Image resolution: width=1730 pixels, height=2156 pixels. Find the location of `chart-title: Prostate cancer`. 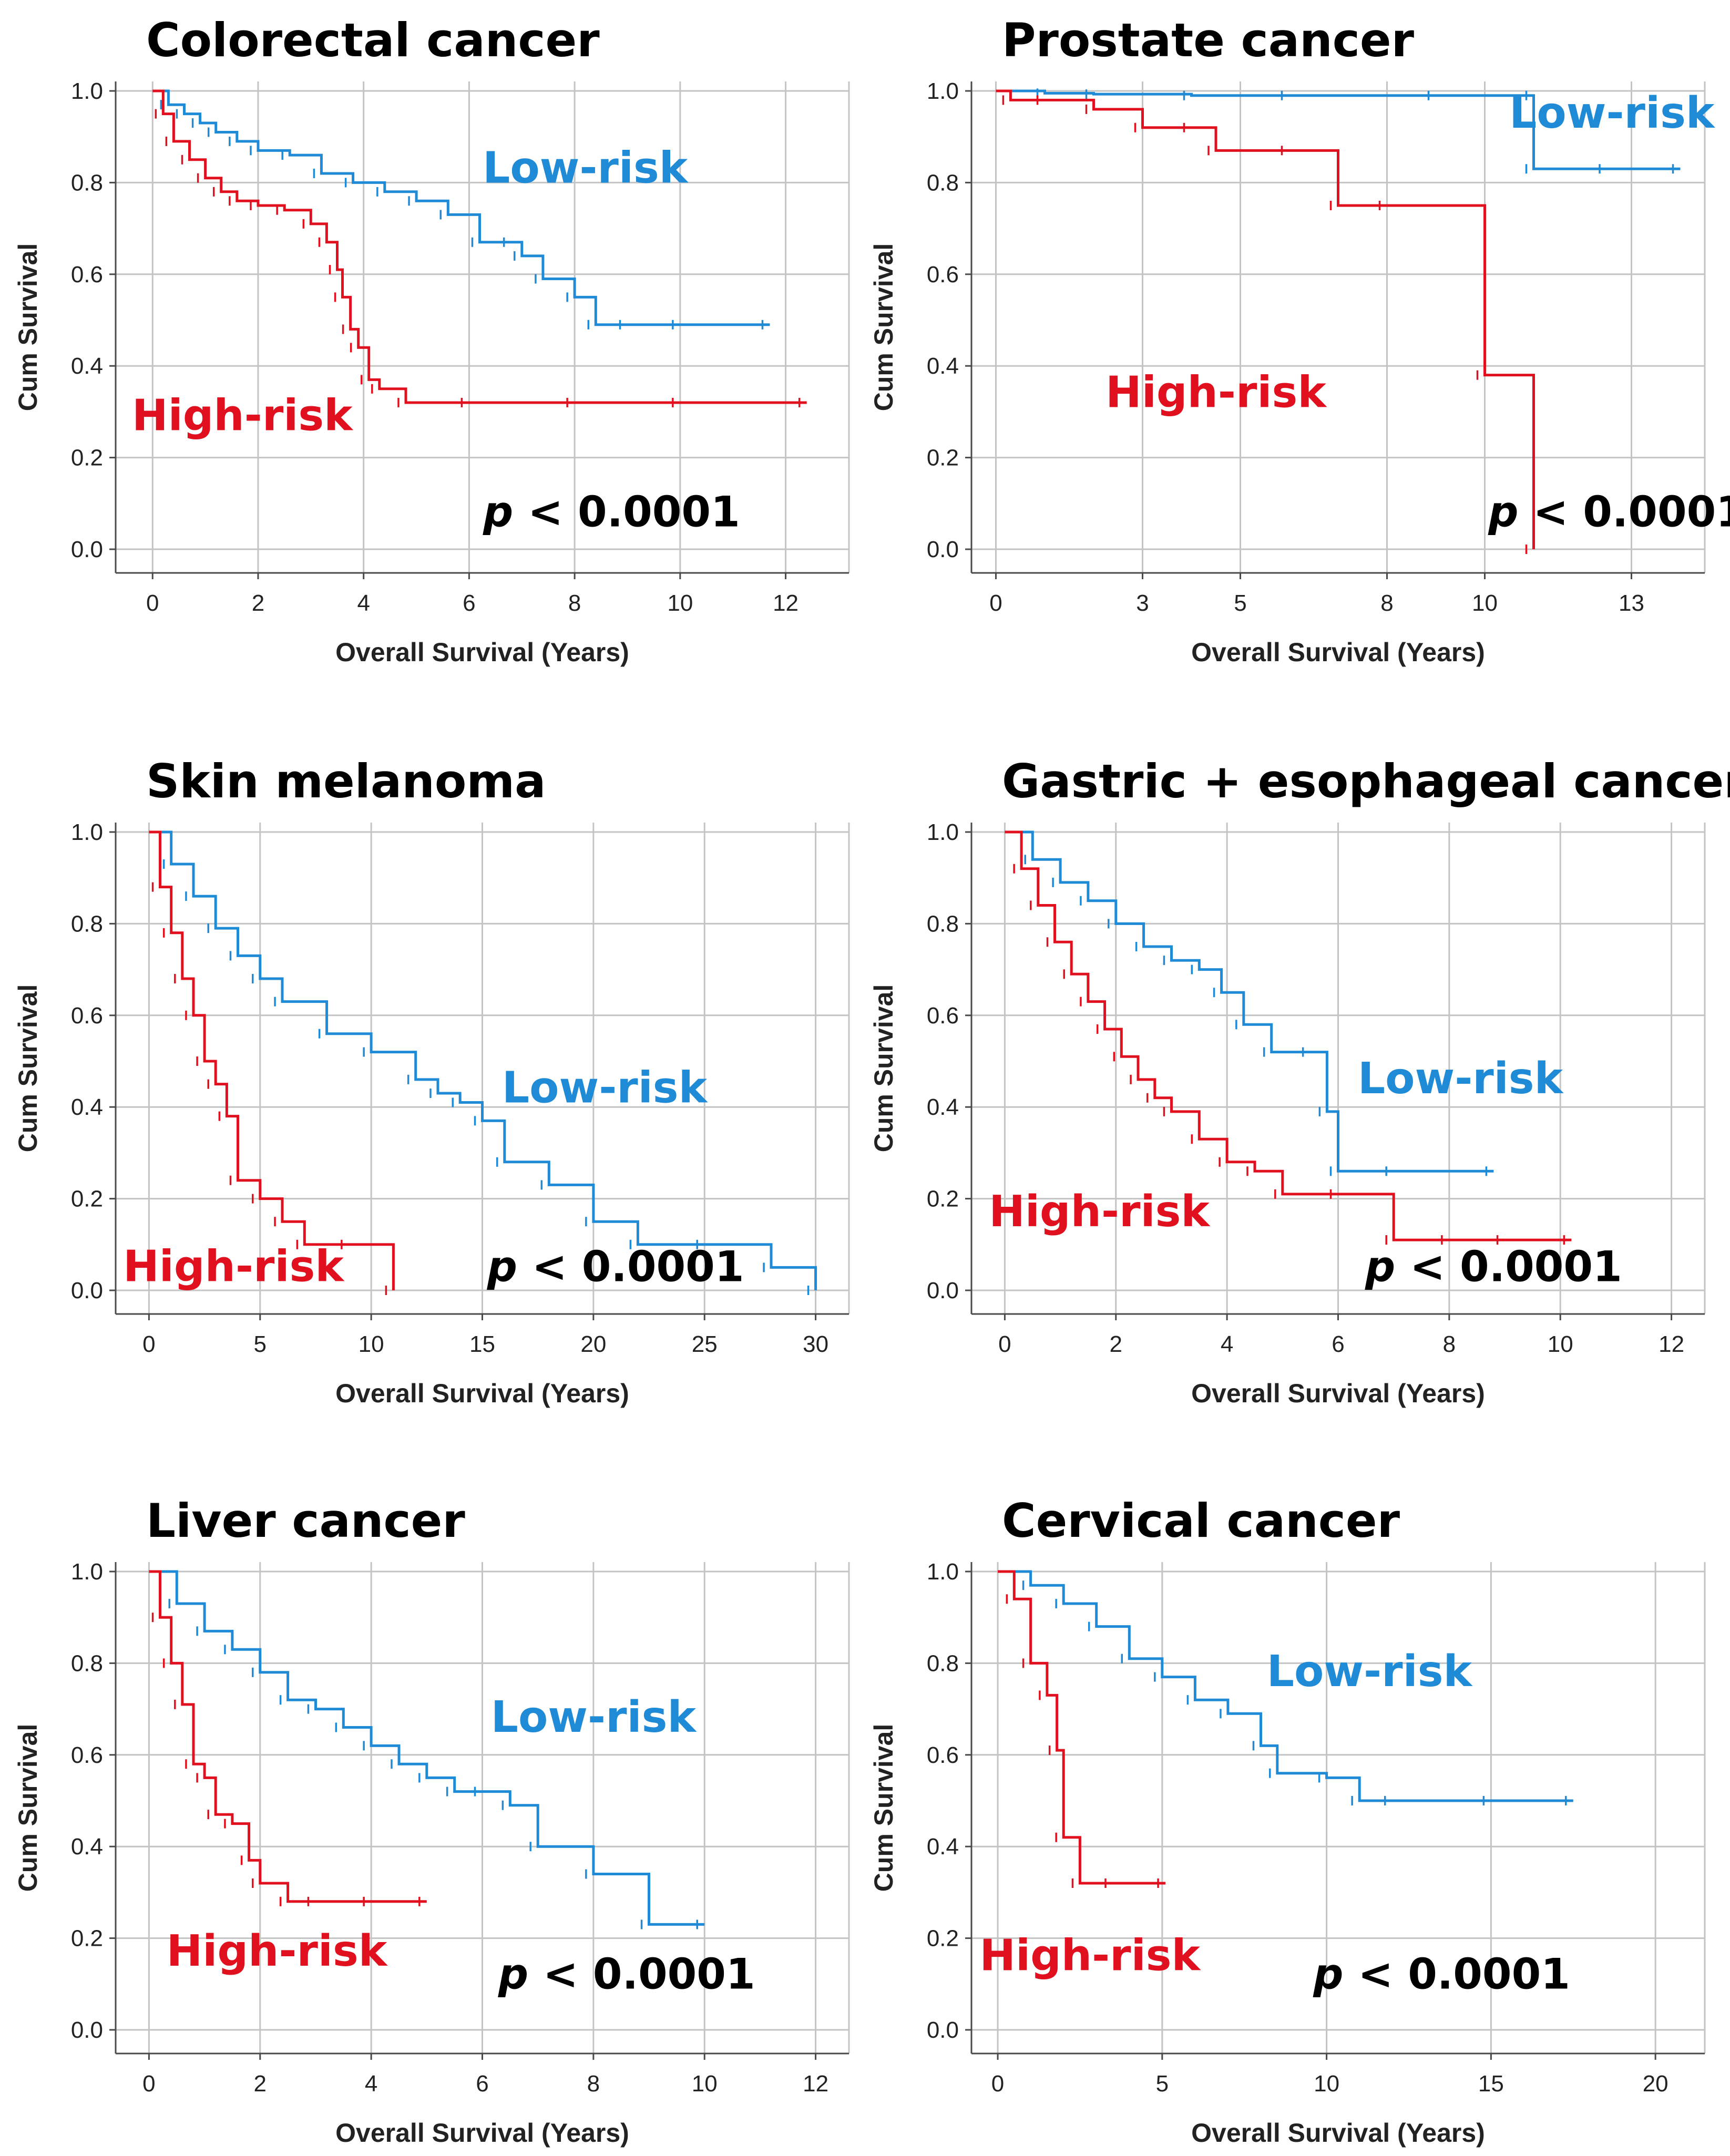

chart-title: Prostate cancer is located at coordinates (1208, 40).